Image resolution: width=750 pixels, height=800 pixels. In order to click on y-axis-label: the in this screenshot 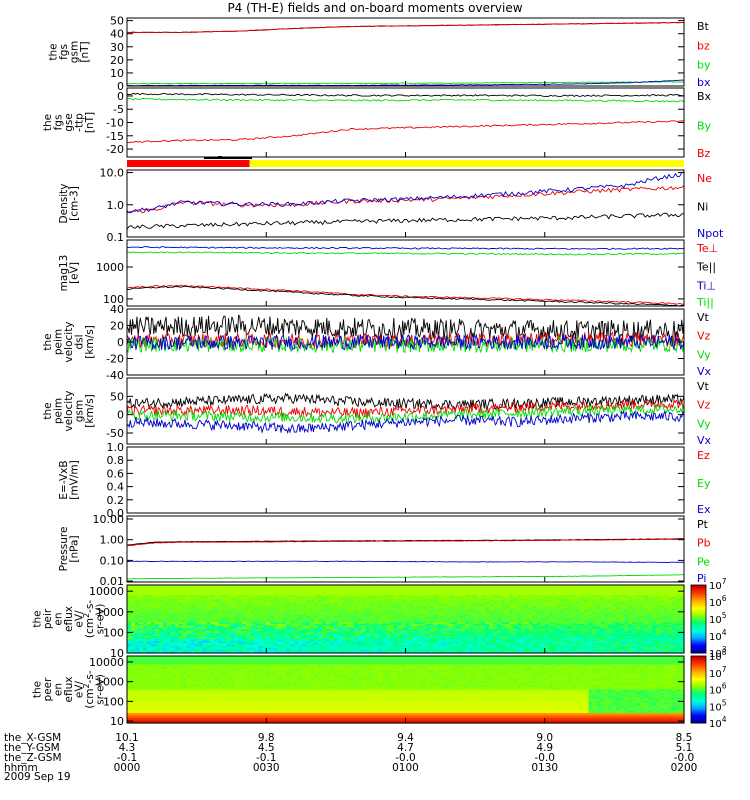, I will do `click(48, 122)`.